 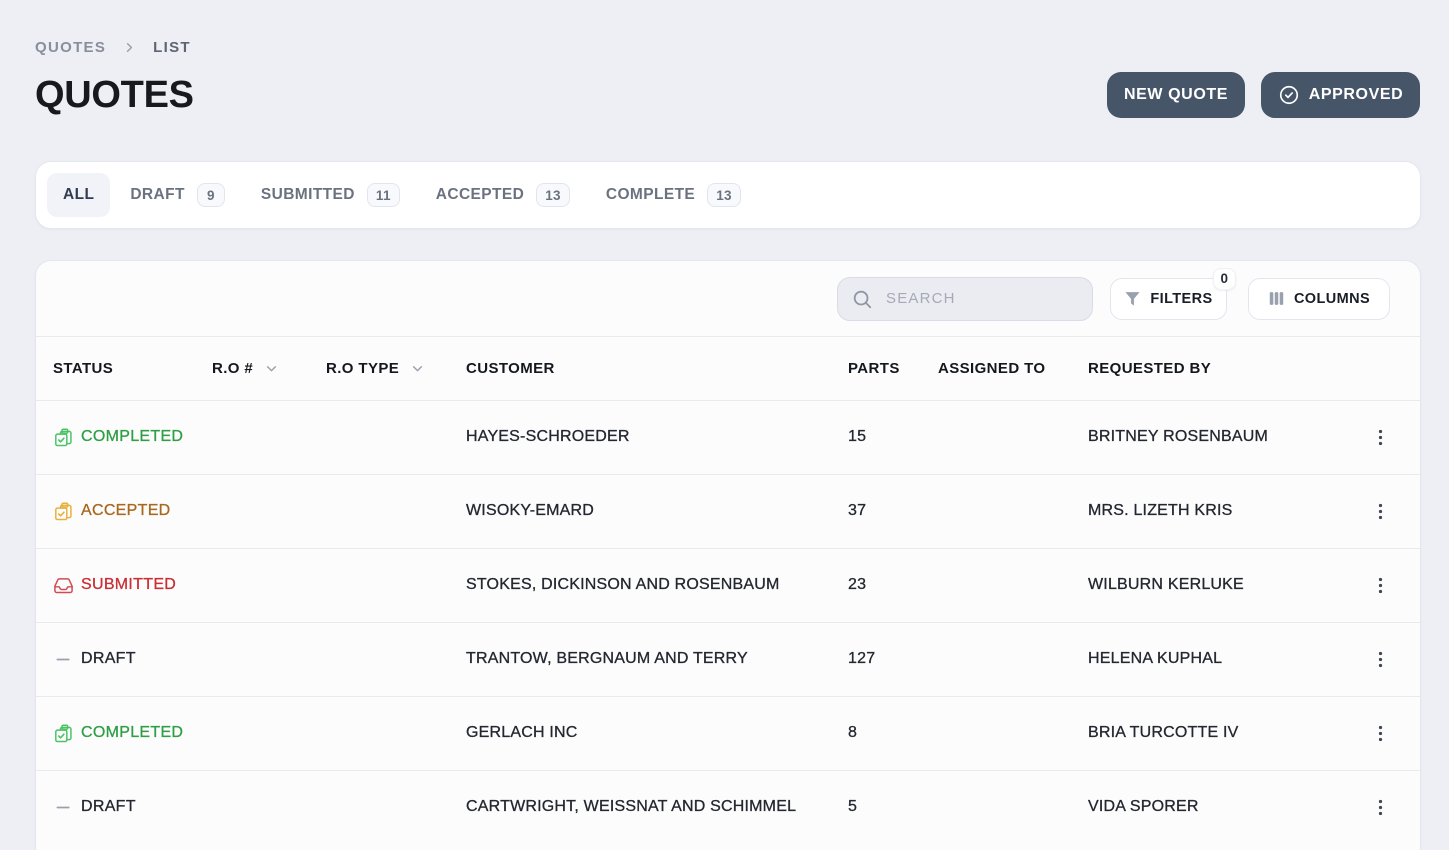 I want to click on search-box, so click(x=965, y=298).